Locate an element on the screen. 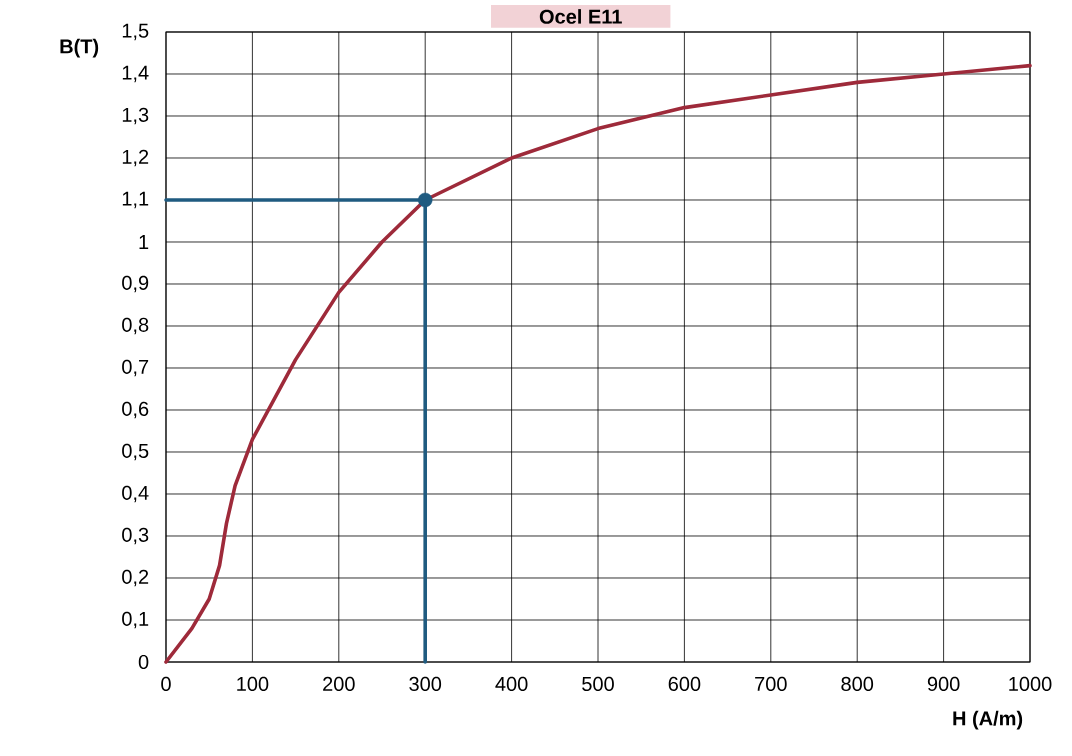  x-tick-label: 500 is located at coordinates (598, 684).